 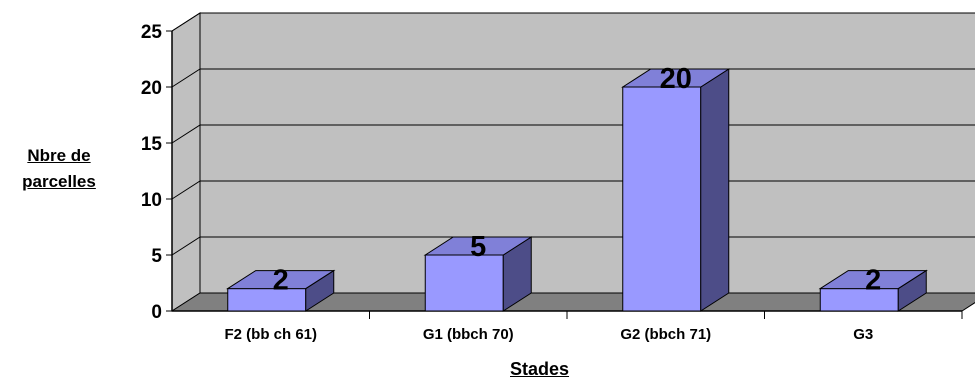 I want to click on y-tick-label: 20, so click(x=151, y=88).